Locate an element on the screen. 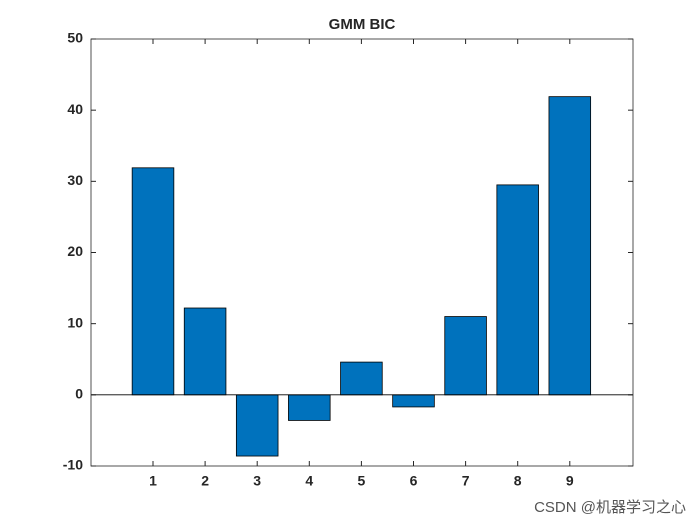 The image size is (700, 525). y-tick-label: 0 is located at coordinates (79, 394).